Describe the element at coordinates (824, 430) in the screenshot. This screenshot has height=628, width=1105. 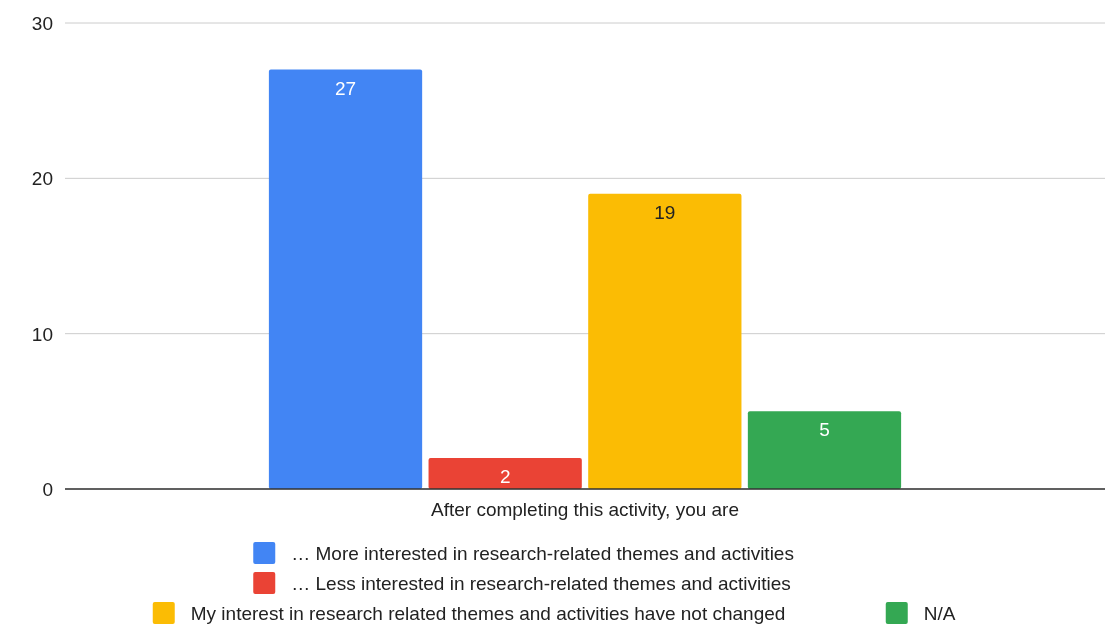
I see `data-label: 5` at that location.